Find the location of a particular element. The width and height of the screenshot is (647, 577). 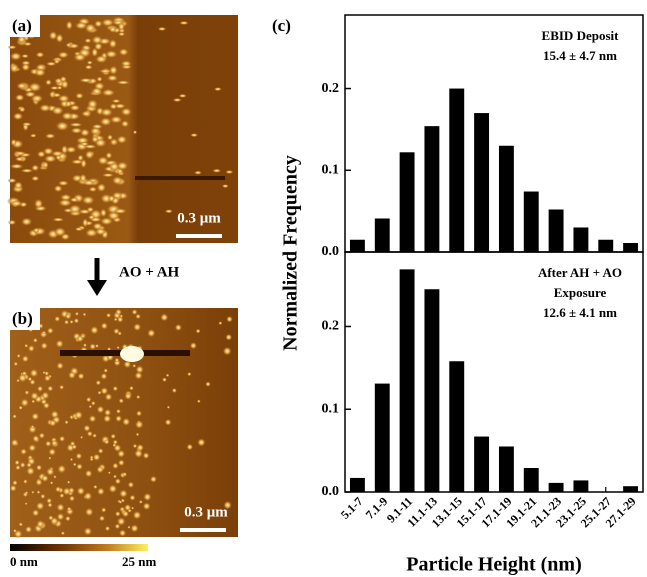

y-tick-label: 0.1 is located at coordinates (331, 408).